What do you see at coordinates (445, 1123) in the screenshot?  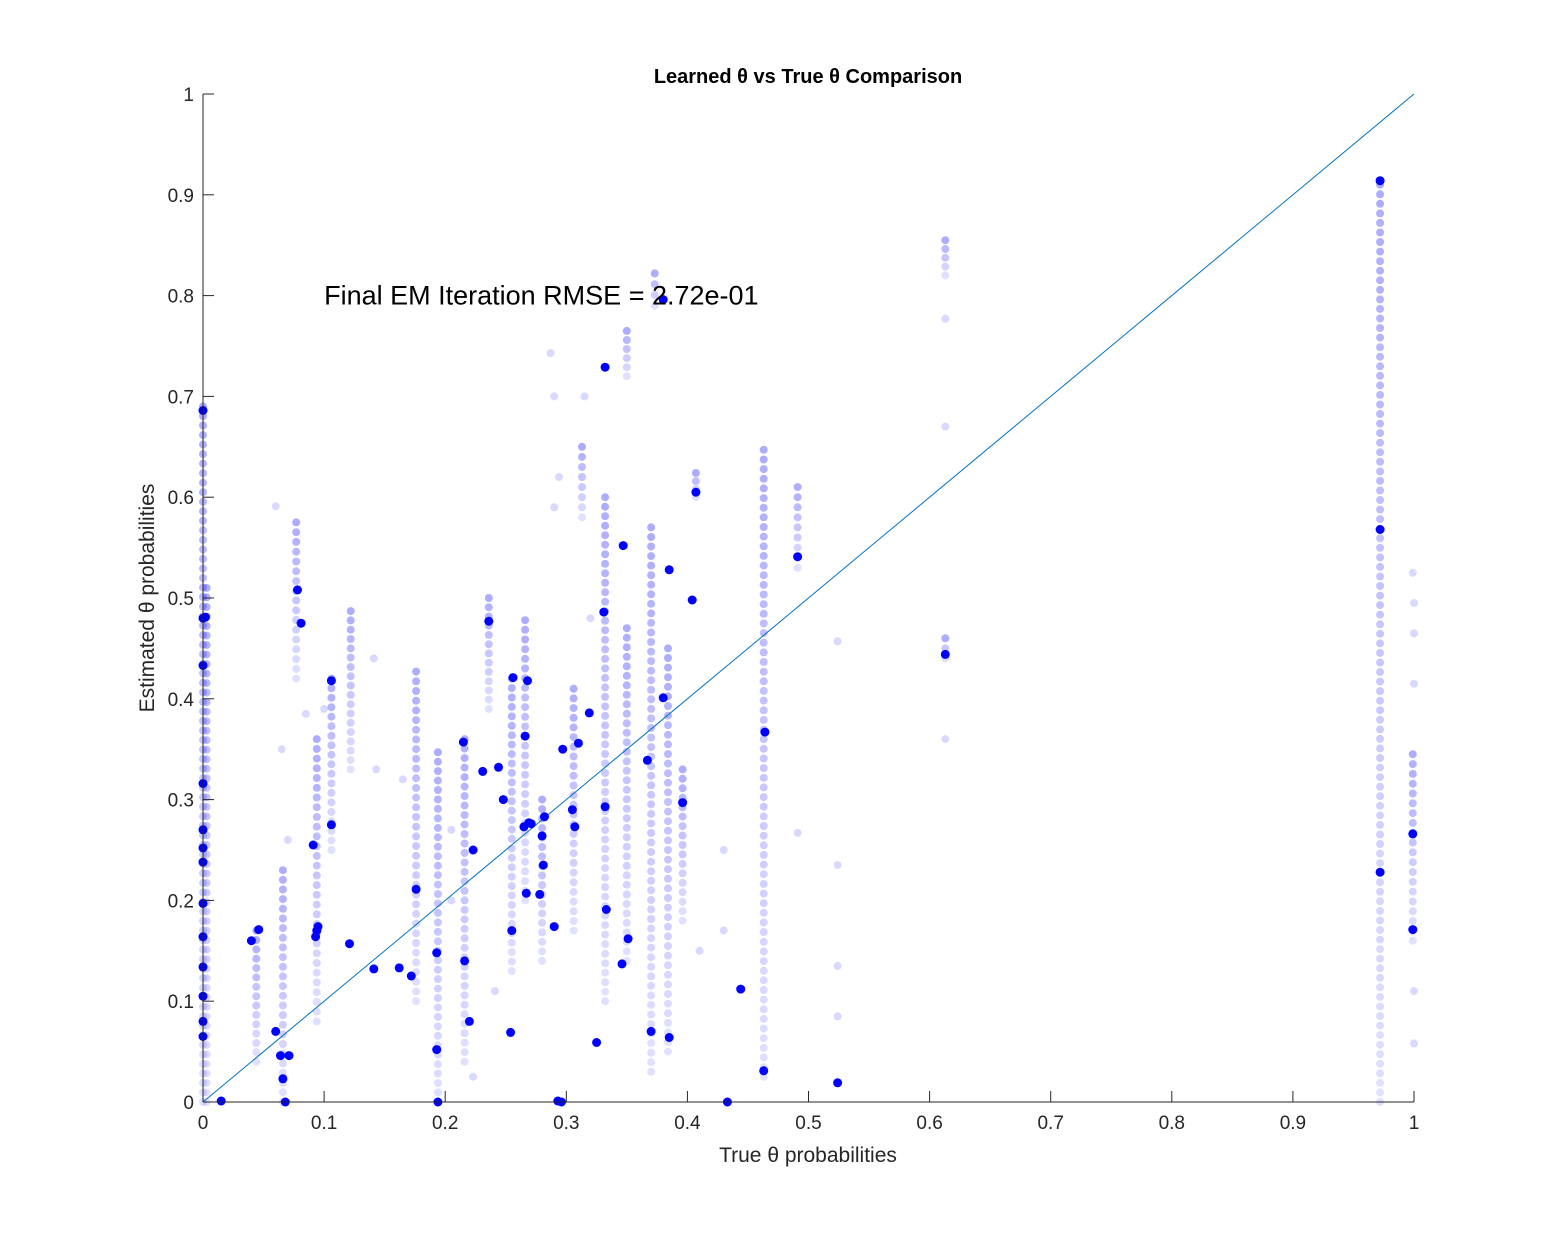 I see `x-tick-label: 0.2` at bounding box center [445, 1123].